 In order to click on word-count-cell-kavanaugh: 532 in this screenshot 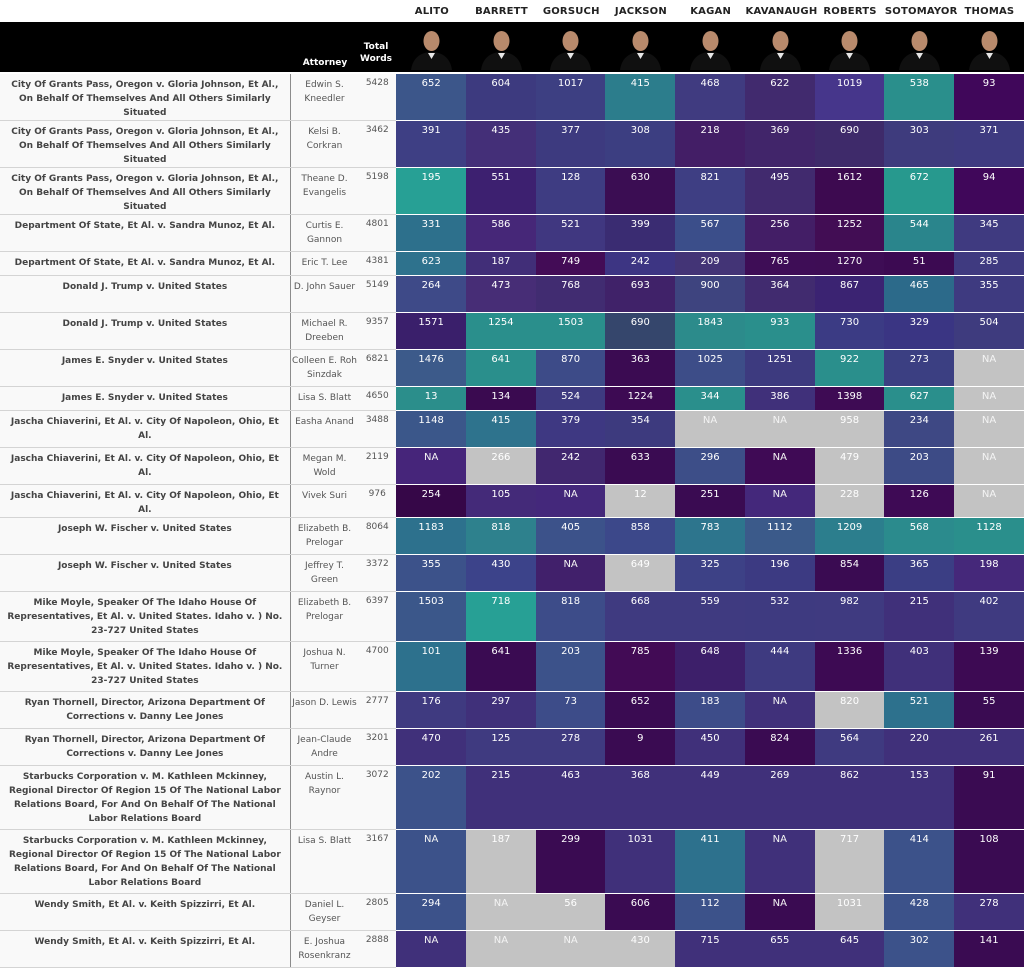, I will do `click(779, 616)`.